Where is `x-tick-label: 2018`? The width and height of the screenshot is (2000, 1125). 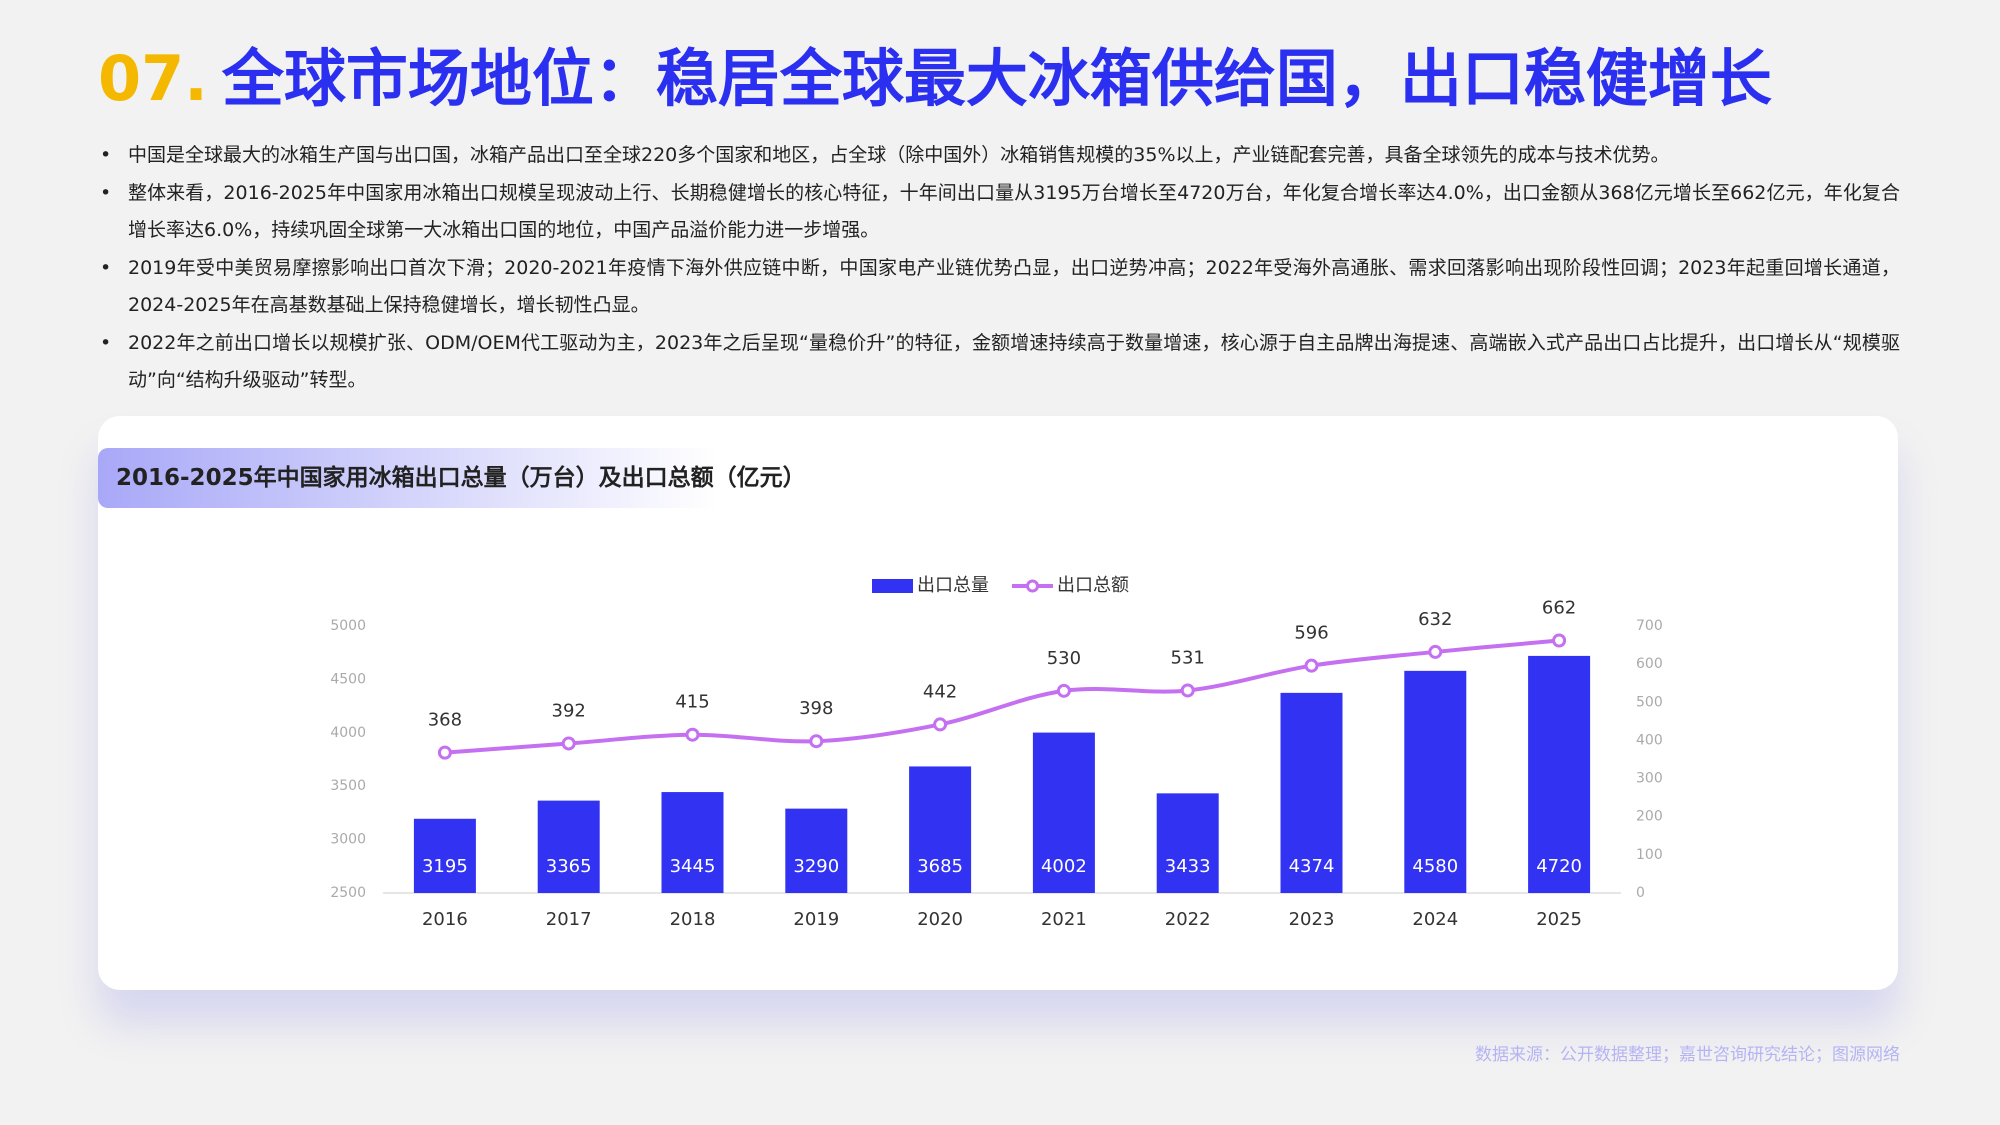 x-tick-label: 2018 is located at coordinates (693, 919).